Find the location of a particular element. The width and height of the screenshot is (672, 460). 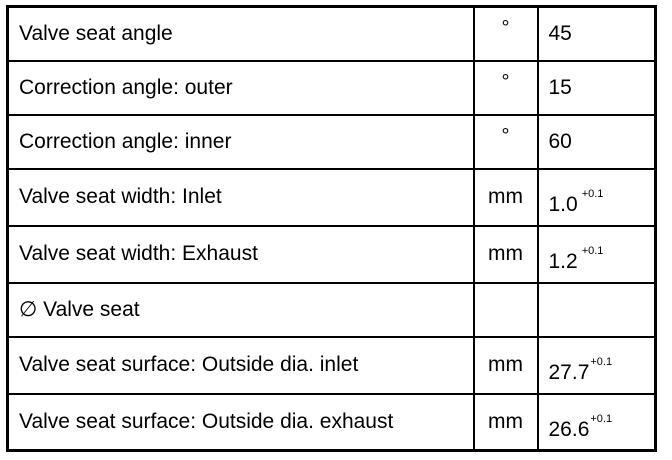

table-row: ∅ Valve seat is located at coordinates (331, 309).